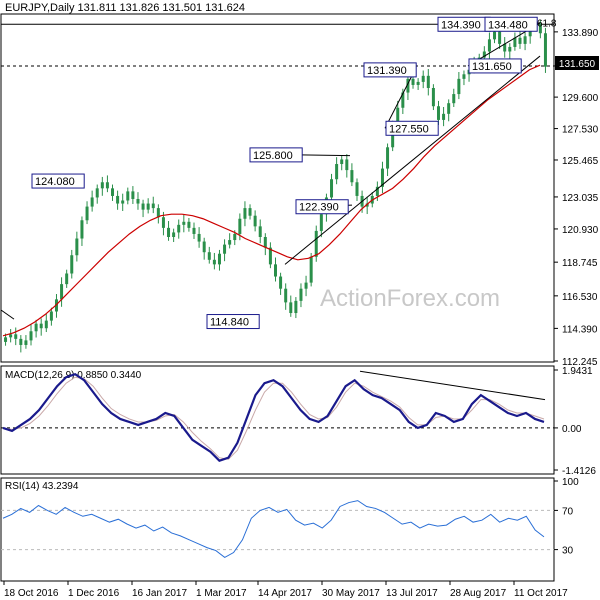  Describe the element at coordinates (319, 208) in the screenshot. I see `annotation-label: 122.390` at that location.